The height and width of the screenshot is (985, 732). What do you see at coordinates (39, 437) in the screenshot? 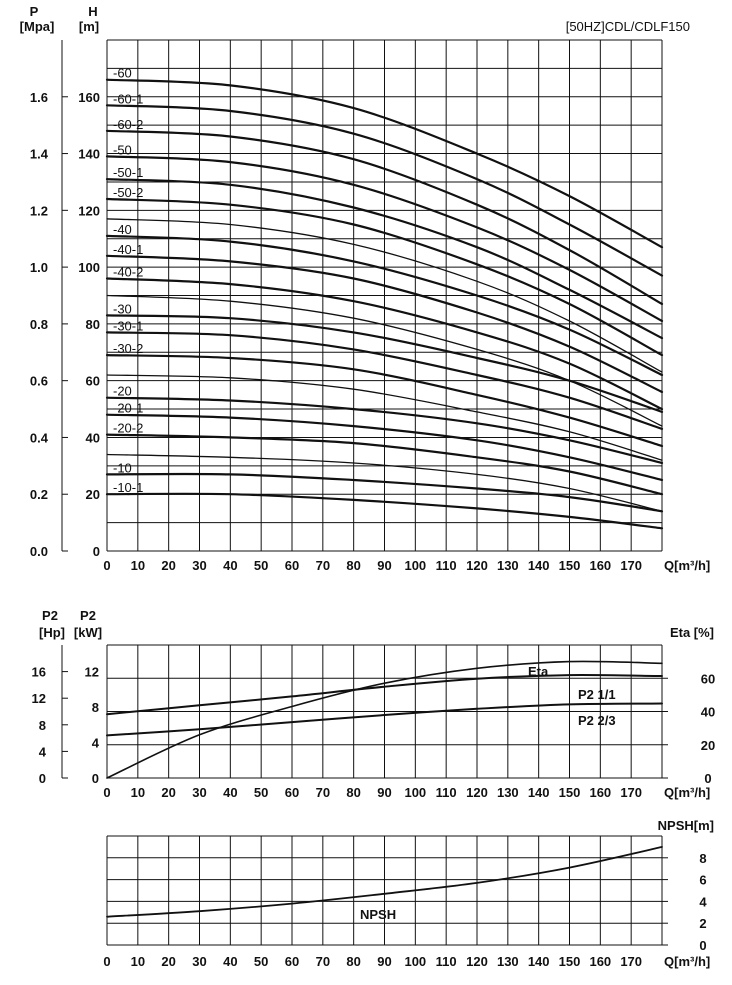
I see `pressure-tick-label: 0.4` at bounding box center [39, 437].